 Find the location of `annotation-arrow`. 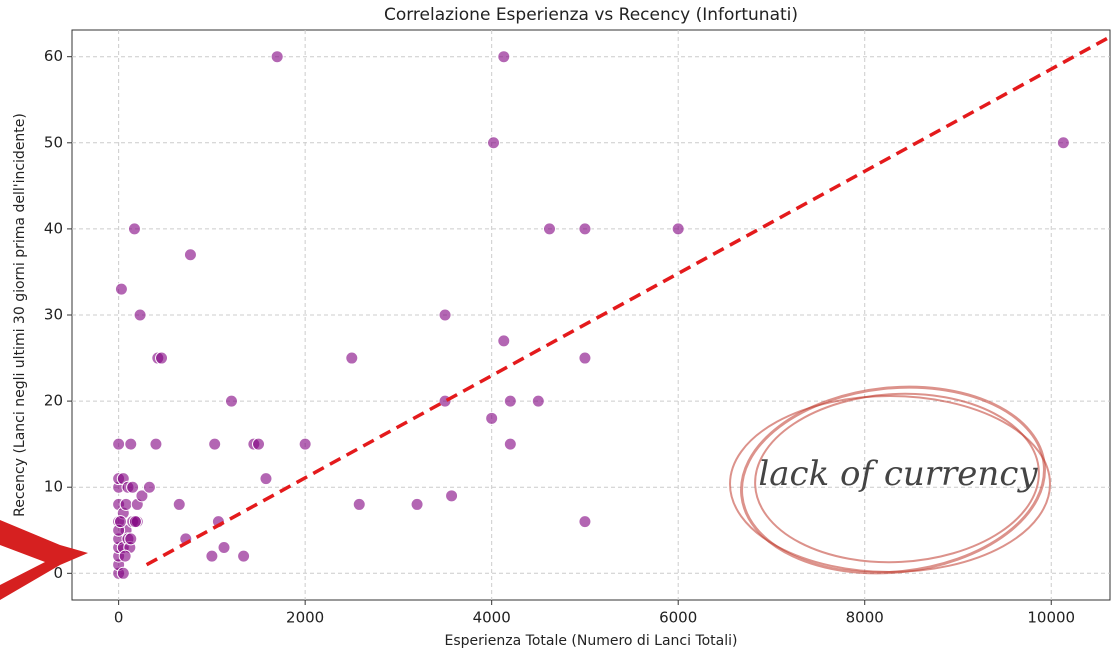

annotation-arrow is located at coordinates (44, 560).